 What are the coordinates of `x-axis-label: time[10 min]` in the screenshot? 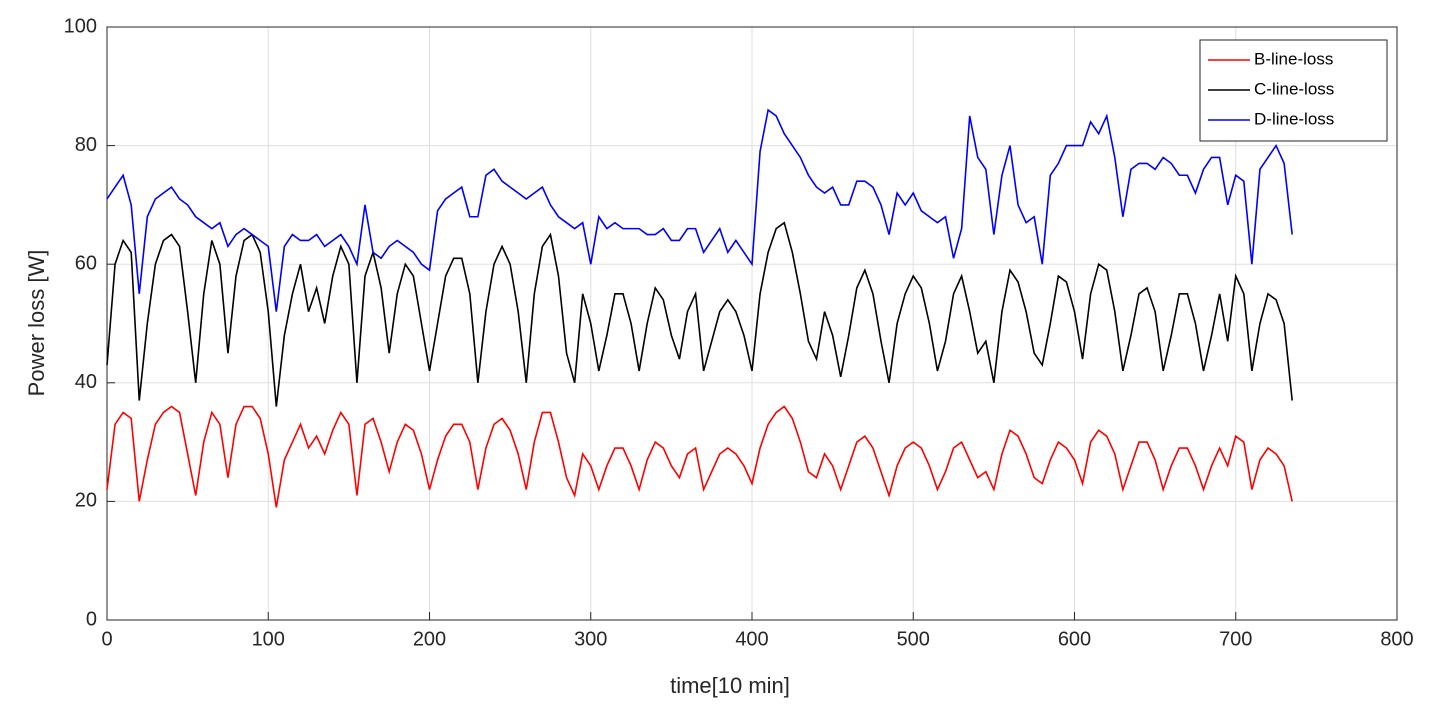 It's located at (730, 685).